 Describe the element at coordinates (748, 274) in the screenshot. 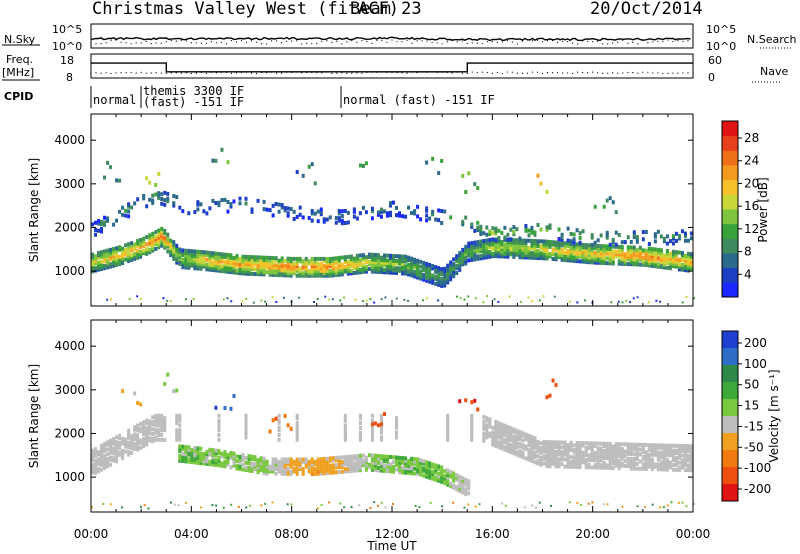

I see `power-colorbar-tick-label: 4` at that location.